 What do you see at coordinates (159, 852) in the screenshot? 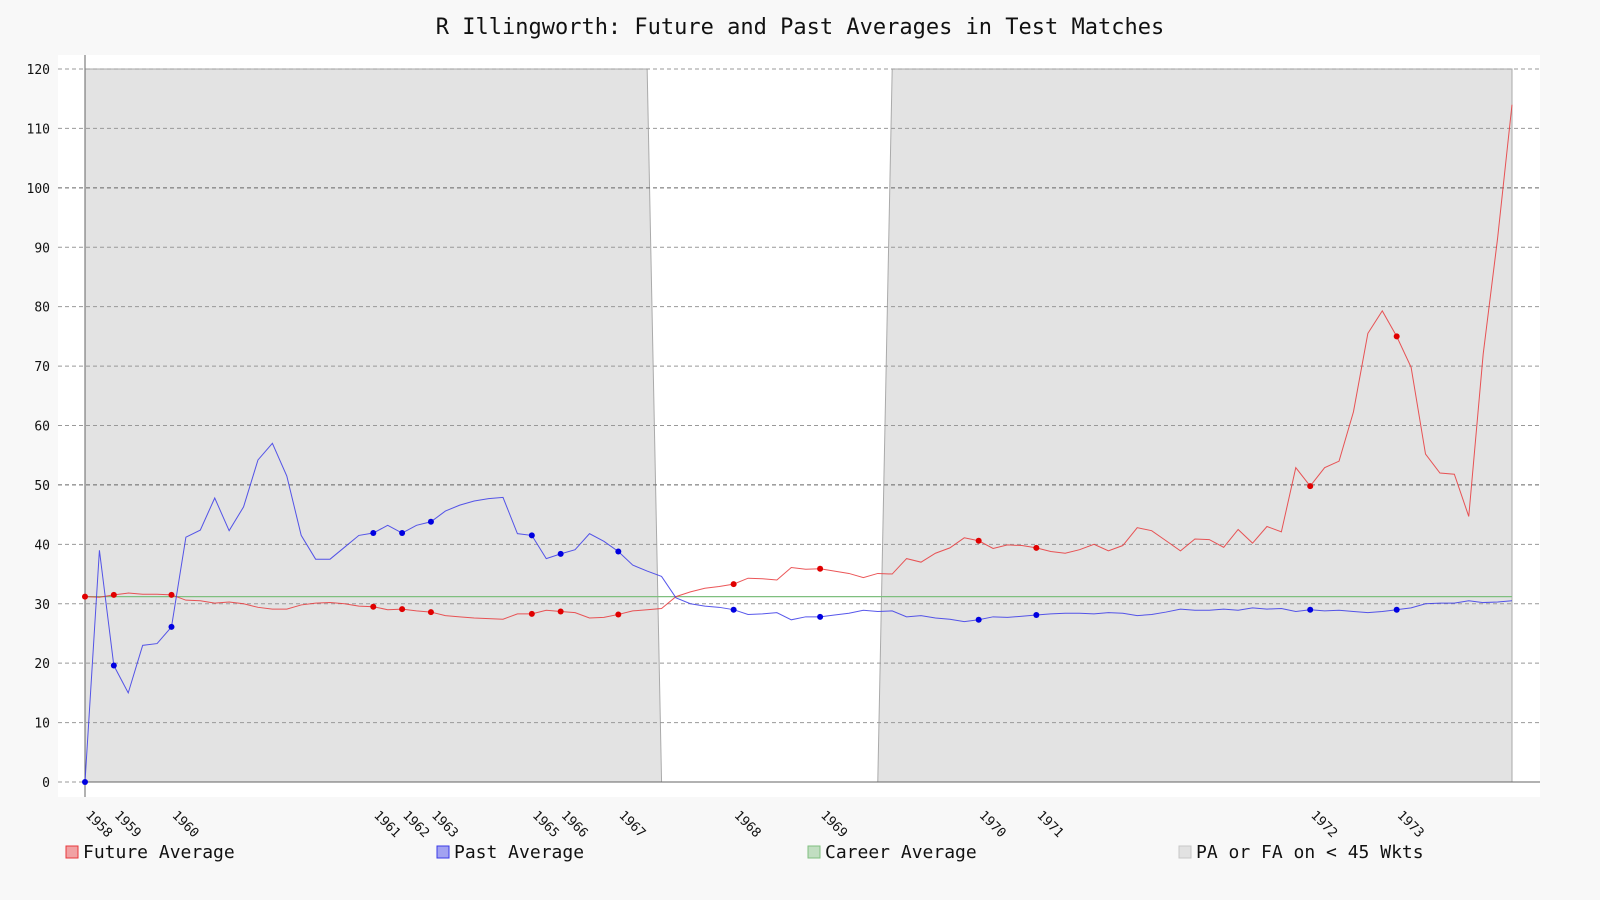
I see `legend-label: Future Average` at bounding box center [159, 852].